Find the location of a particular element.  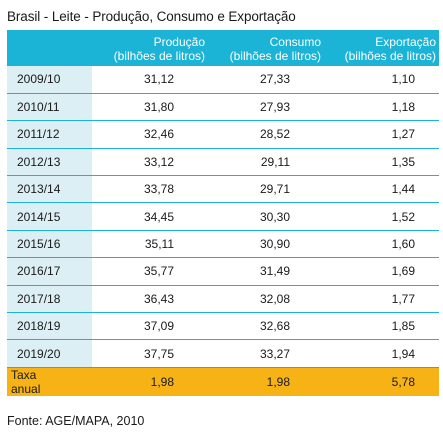

value-cell-exportacao: 1,77 is located at coordinates (381, 299).